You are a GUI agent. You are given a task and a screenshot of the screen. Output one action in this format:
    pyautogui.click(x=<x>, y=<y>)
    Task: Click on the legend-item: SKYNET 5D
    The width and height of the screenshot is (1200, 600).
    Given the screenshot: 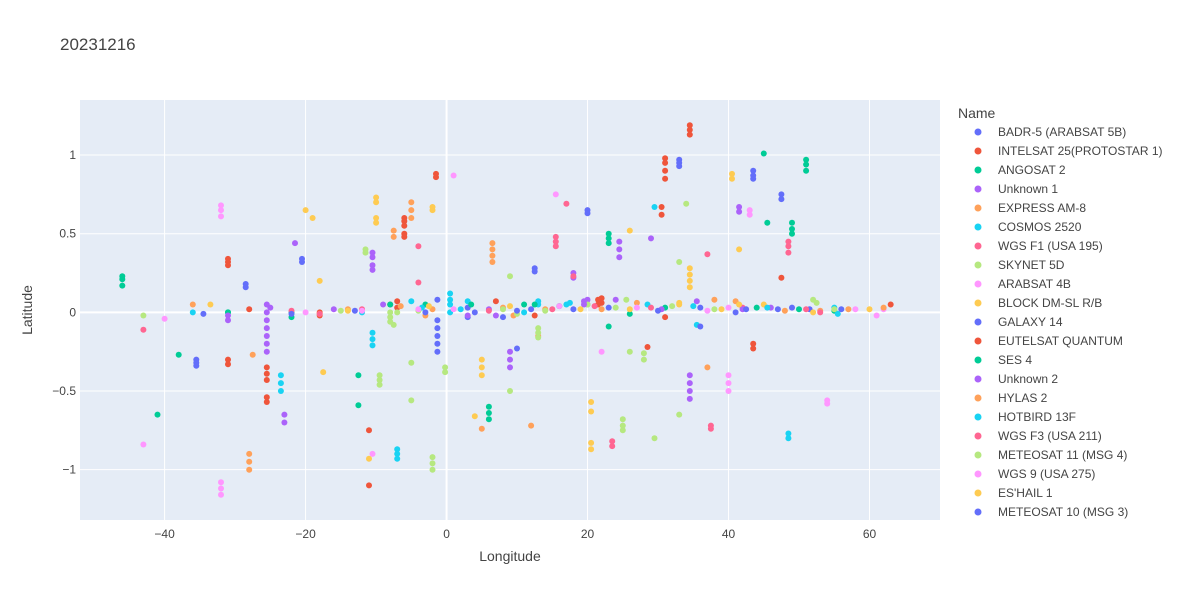 What is the action you would take?
    pyautogui.click(x=1019, y=265)
    